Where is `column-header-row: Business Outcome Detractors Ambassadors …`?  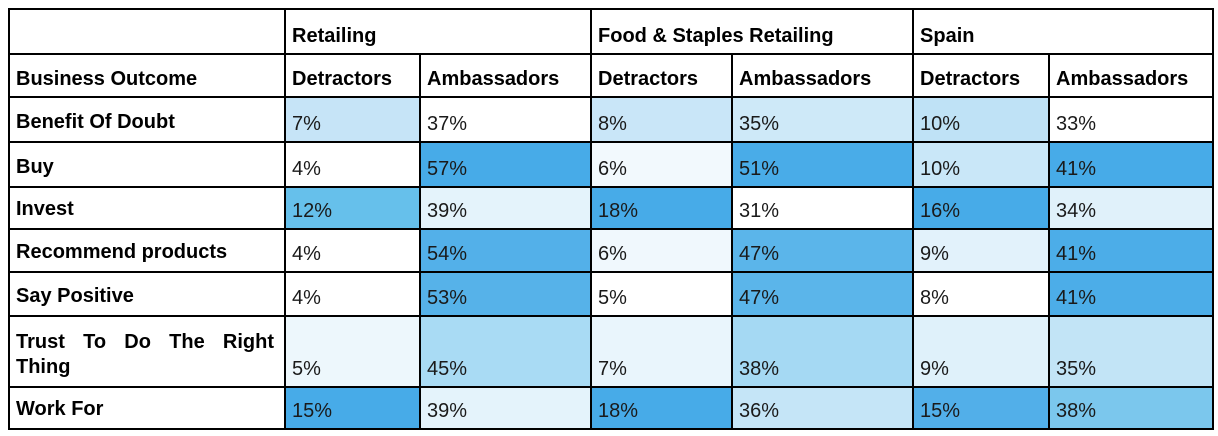 column-header-row: Business Outcome Detractors Ambassadors … is located at coordinates (611, 75).